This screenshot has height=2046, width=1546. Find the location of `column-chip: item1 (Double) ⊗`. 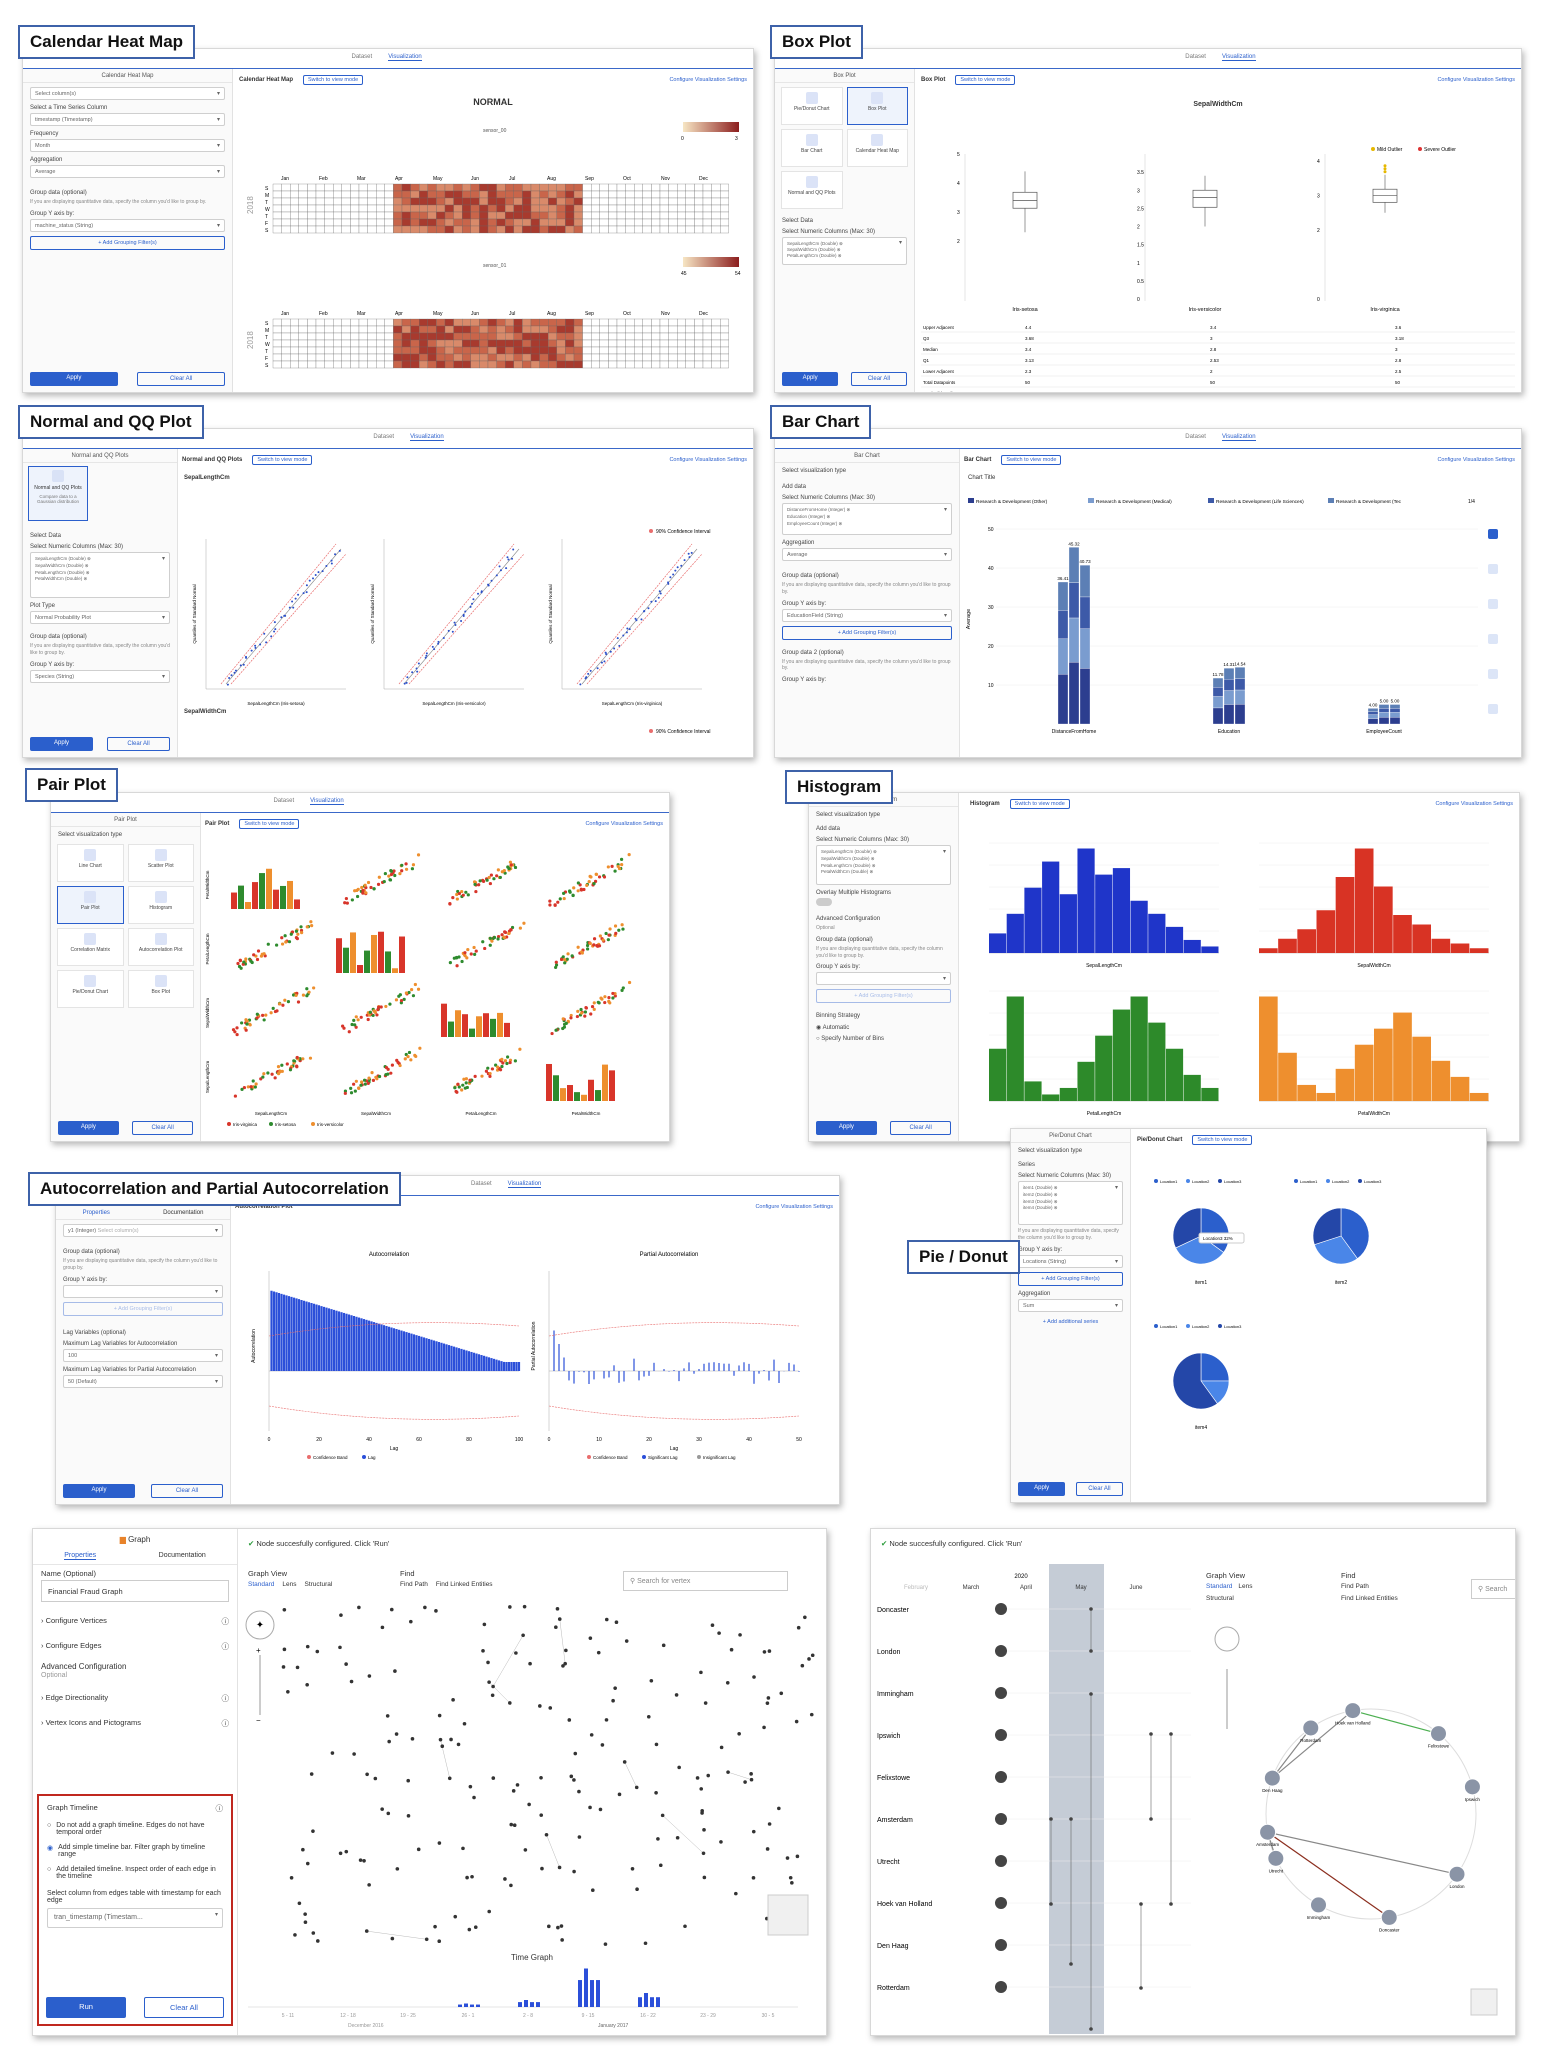

column-chip: item1 (Double) ⊗ is located at coordinates (1040, 1187).